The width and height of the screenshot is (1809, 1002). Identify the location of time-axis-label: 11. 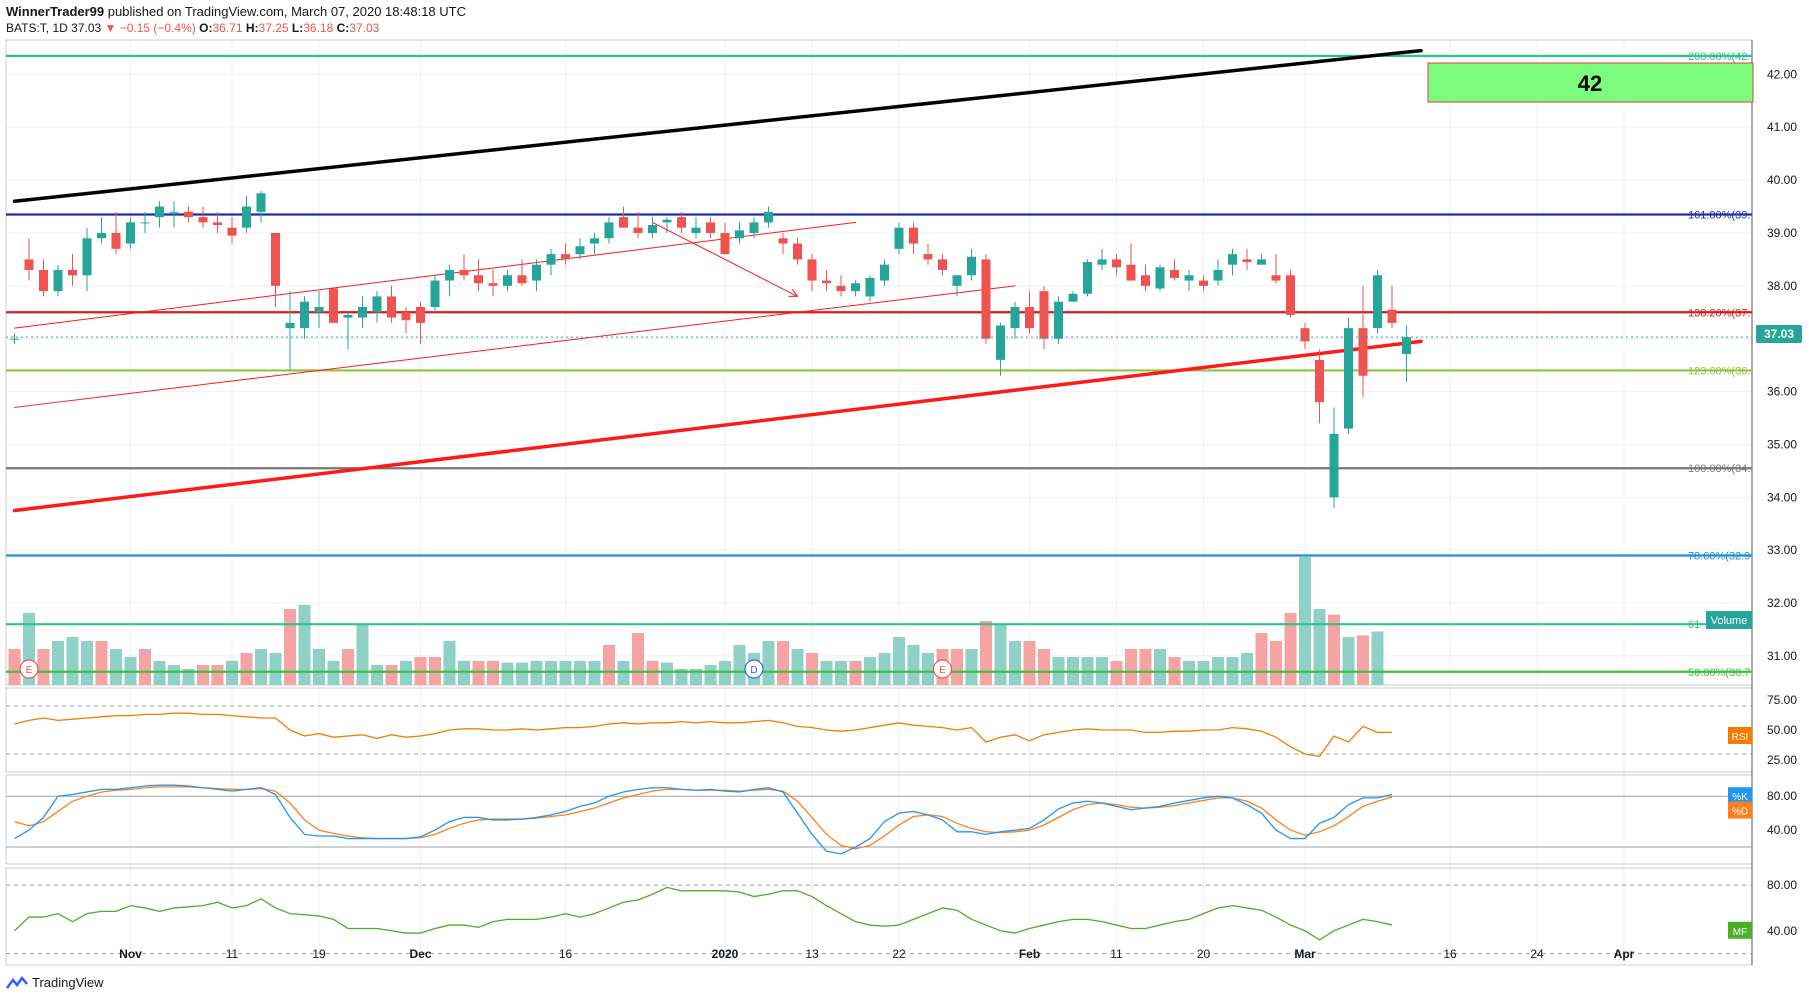
(232, 954).